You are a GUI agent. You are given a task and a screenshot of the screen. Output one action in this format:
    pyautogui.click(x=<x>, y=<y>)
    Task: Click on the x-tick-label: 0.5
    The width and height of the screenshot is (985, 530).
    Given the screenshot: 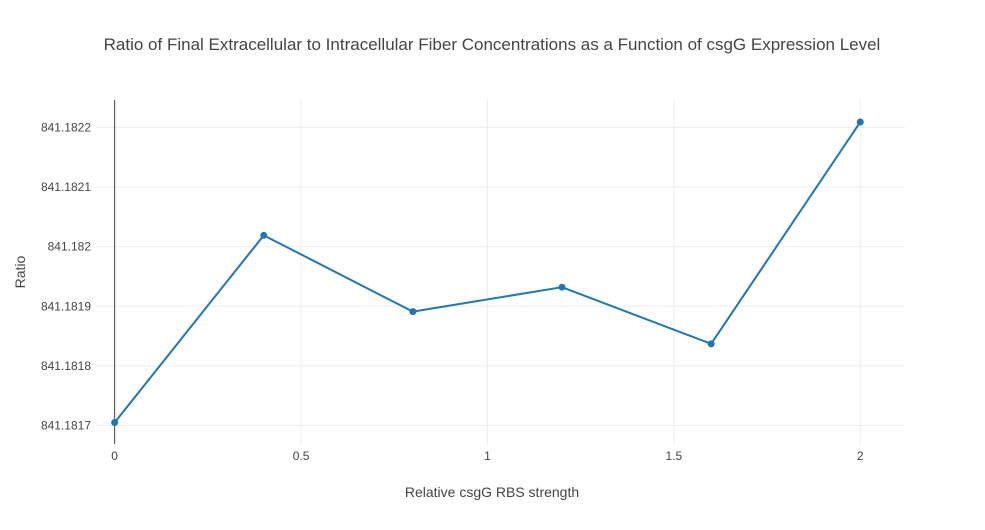 What is the action you would take?
    pyautogui.click(x=301, y=456)
    